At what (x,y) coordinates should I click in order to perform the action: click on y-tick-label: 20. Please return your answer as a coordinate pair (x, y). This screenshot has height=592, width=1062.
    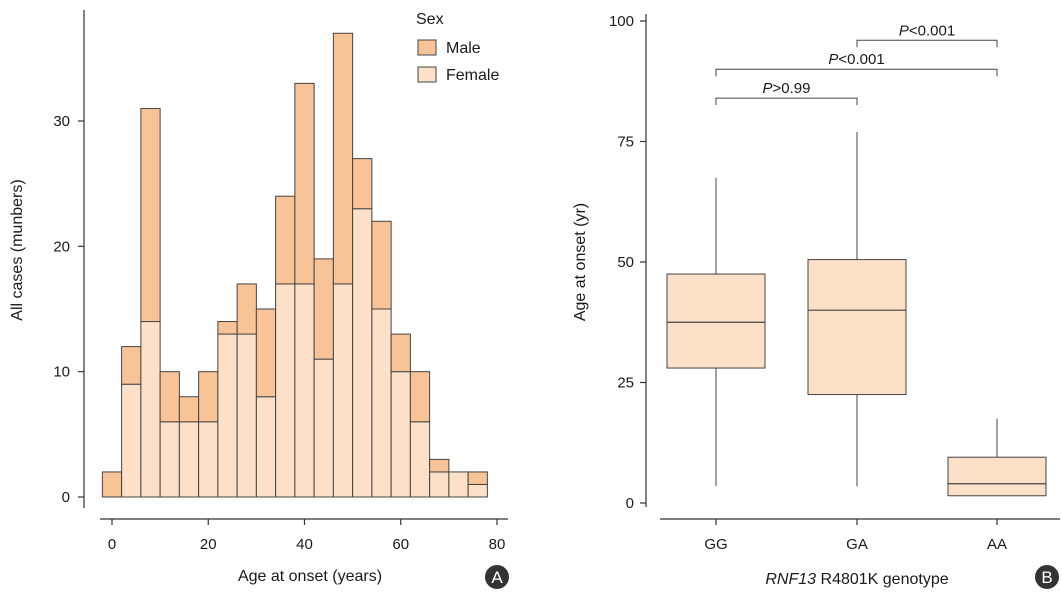
    Looking at the image, I should click on (61, 246).